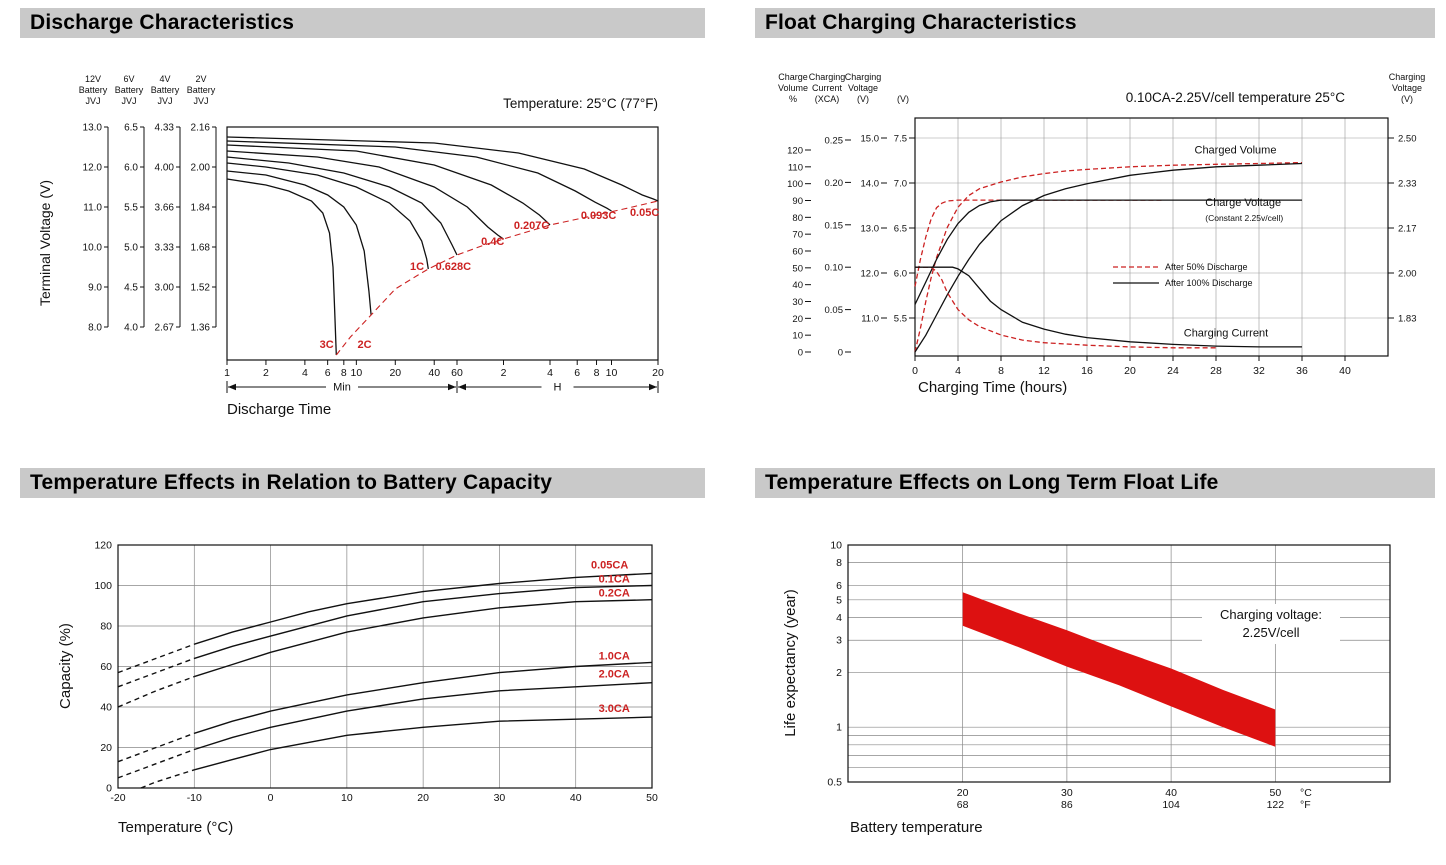 The width and height of the screenshot is (1446, 865). Describe the element at coordinates (109, 789) in the screenshot. I see `y-tick-label: 0` at that location.